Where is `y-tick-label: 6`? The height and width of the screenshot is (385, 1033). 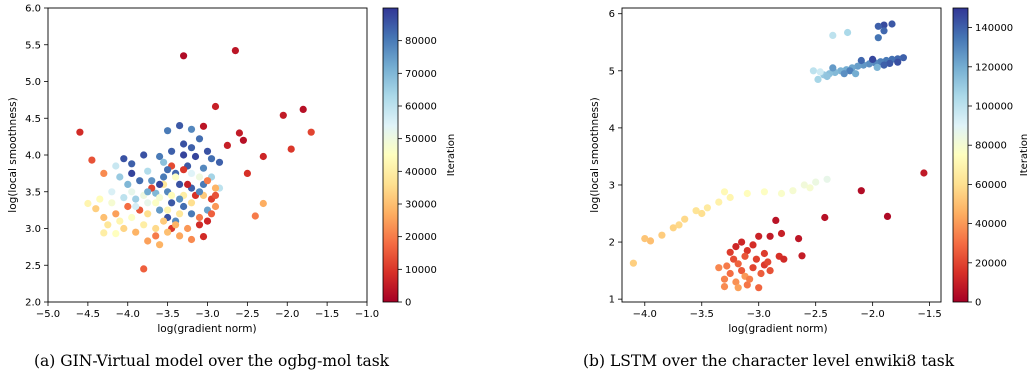
y-tick-label: 6 is located at coordinates (612, 14).